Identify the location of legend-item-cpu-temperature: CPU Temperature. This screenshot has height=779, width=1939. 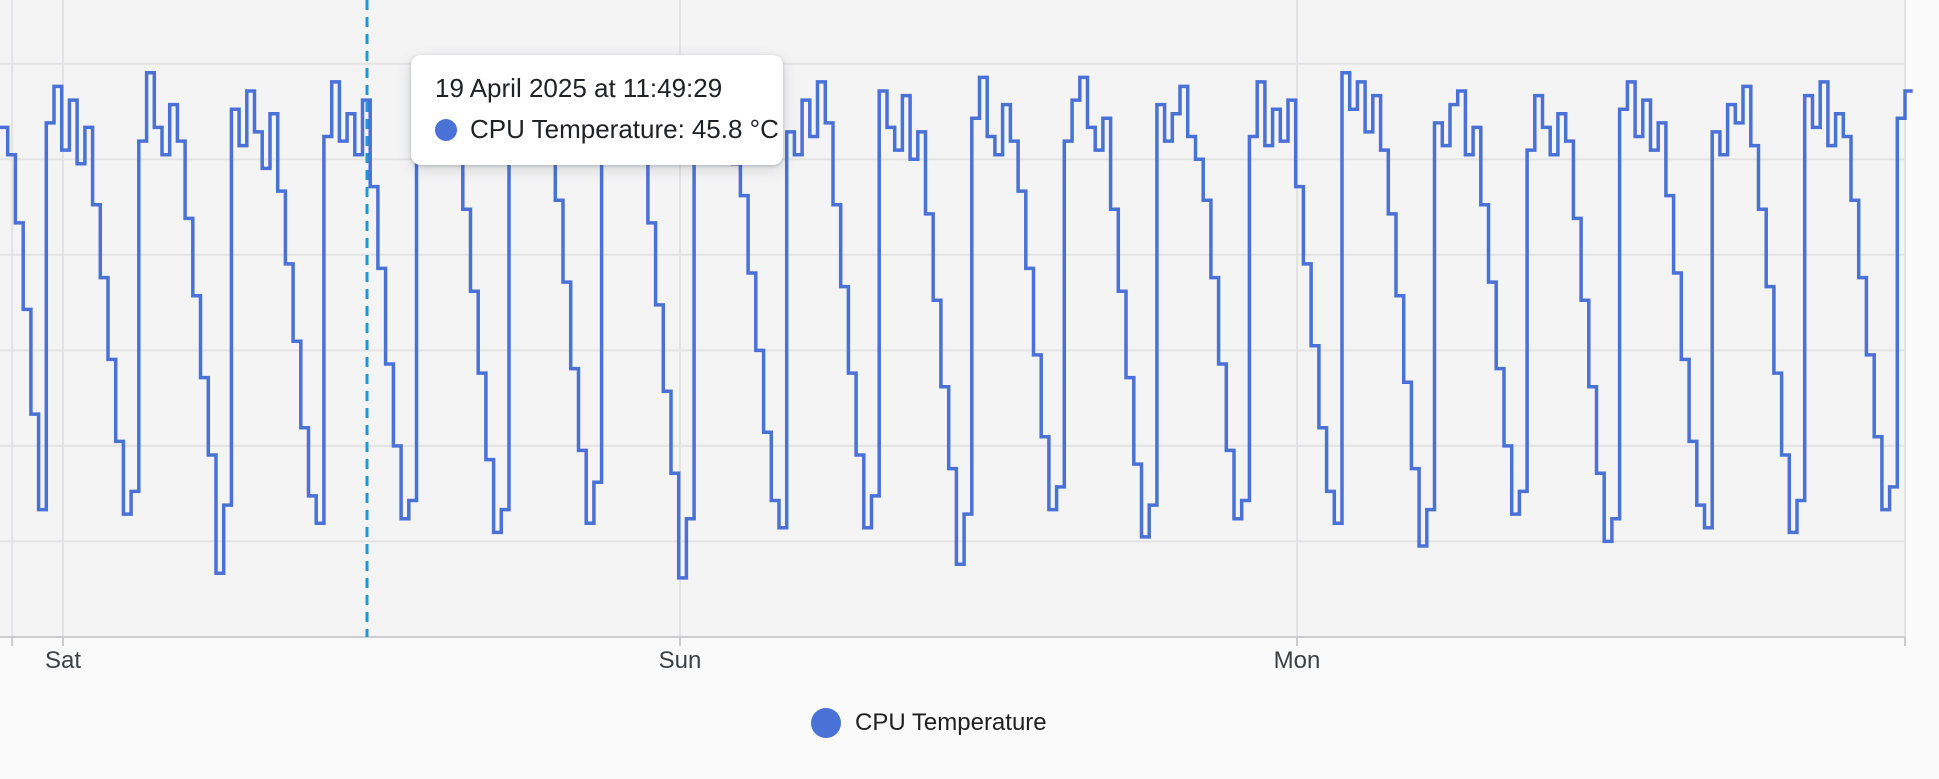
(929, 723).